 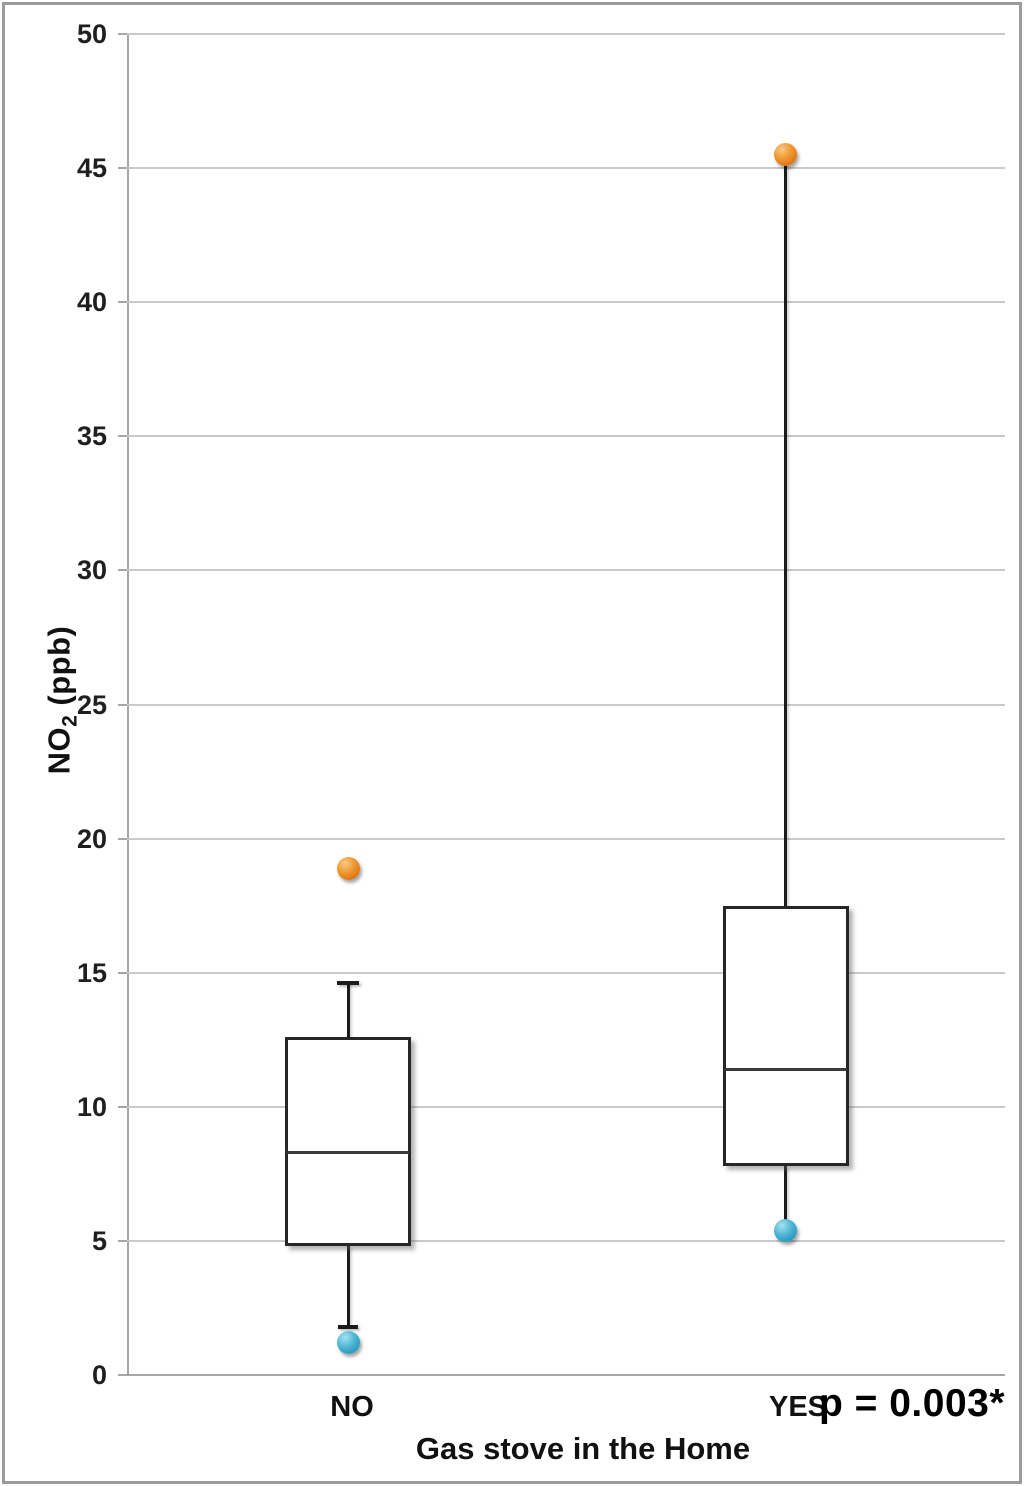 I want to click on y-tick-label-5: 5, so click(x=99, y=1240).